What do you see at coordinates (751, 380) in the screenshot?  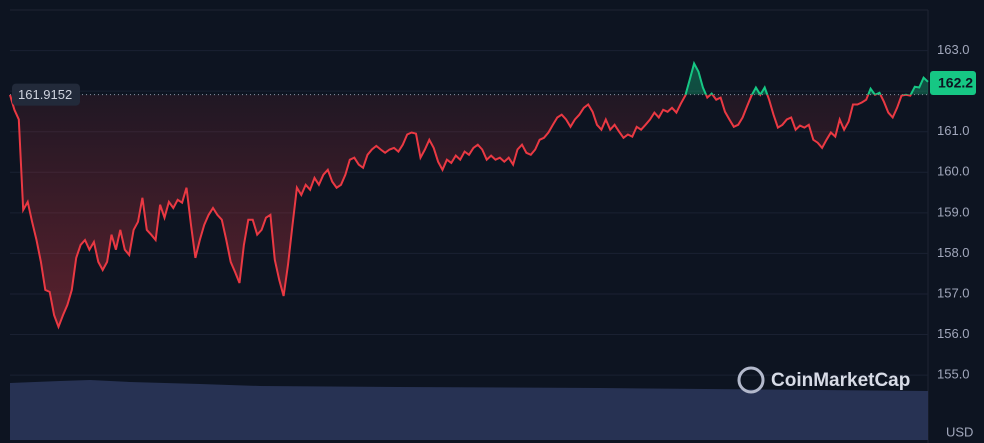 I see `watermark-logo` at bounding box center [751, 380].